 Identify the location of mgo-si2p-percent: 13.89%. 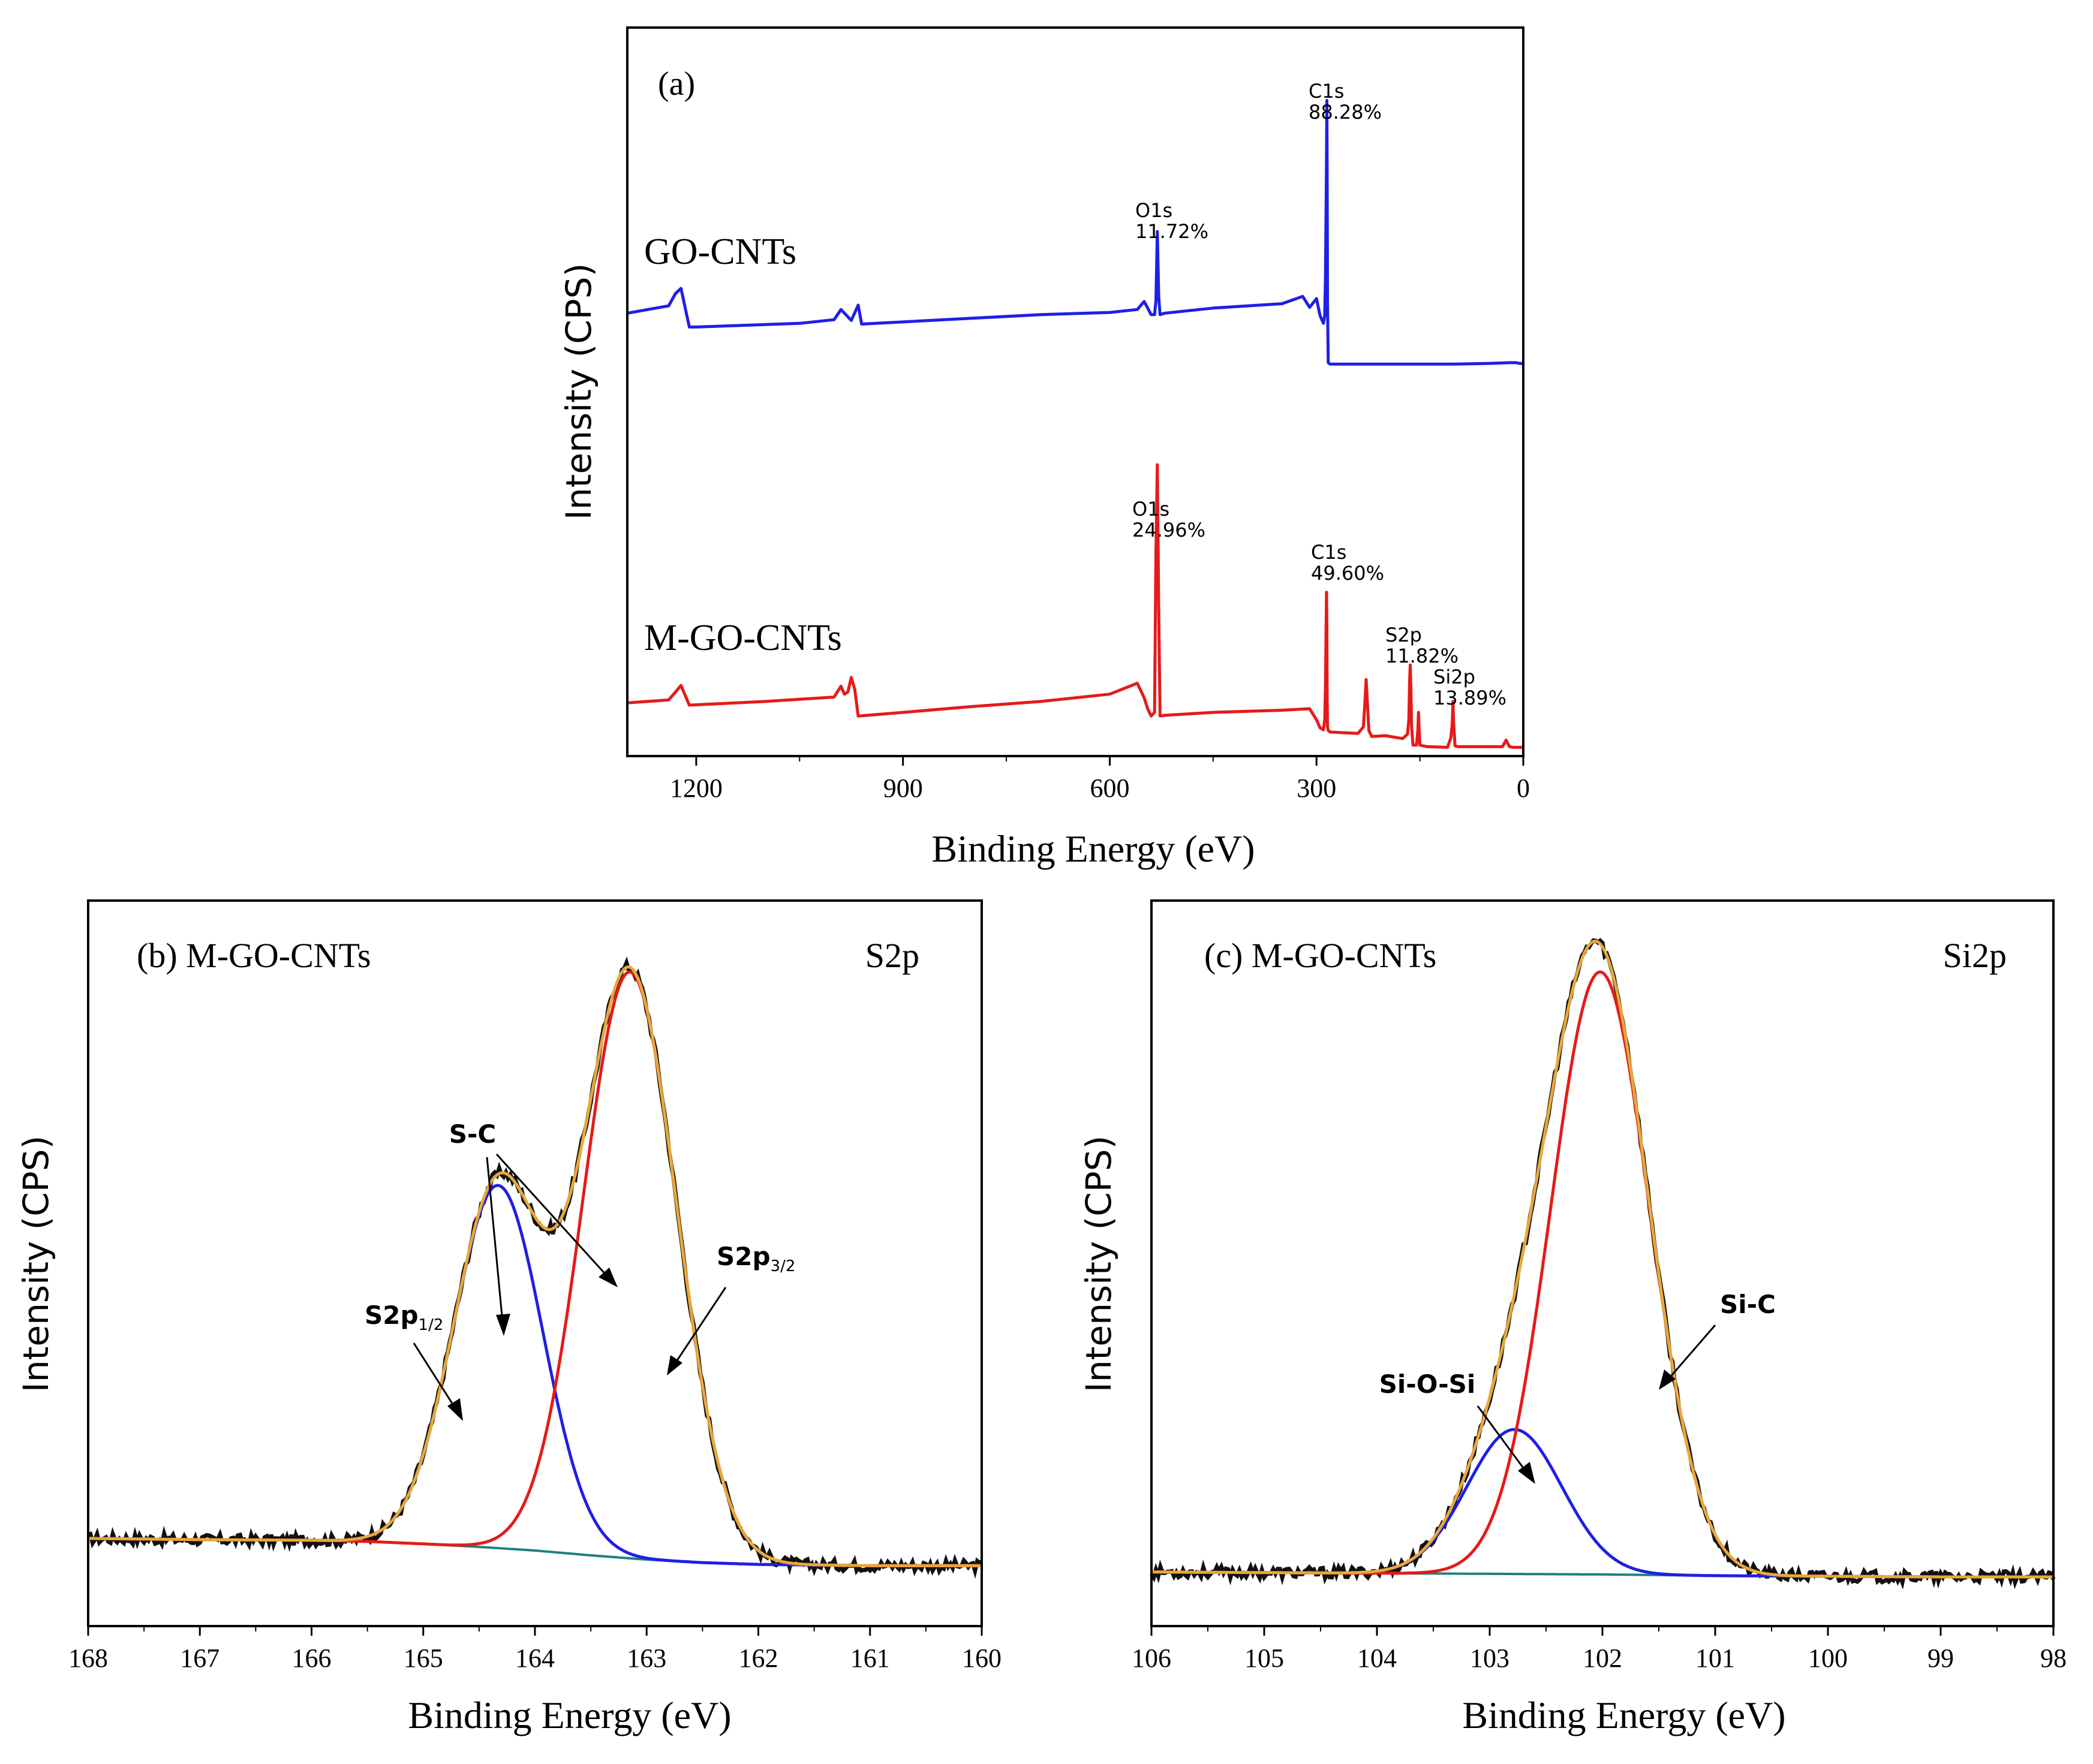
(1469, 698).